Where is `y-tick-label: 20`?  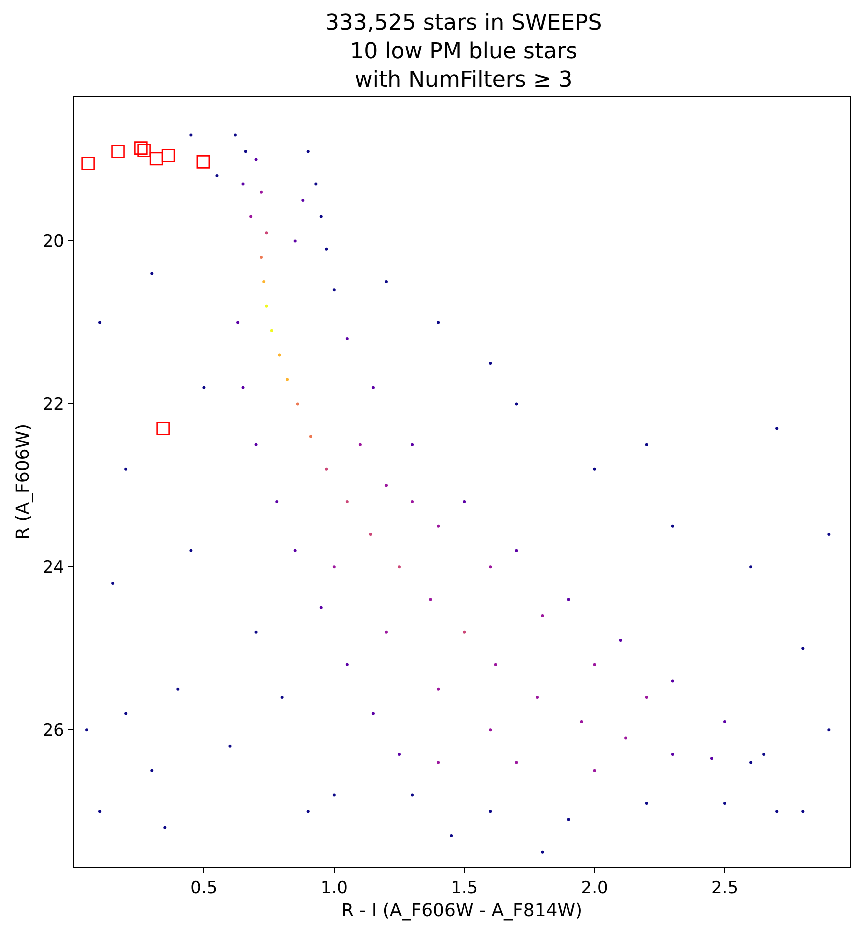
y-tick-label: 20 is located at coordinates (53, 242).